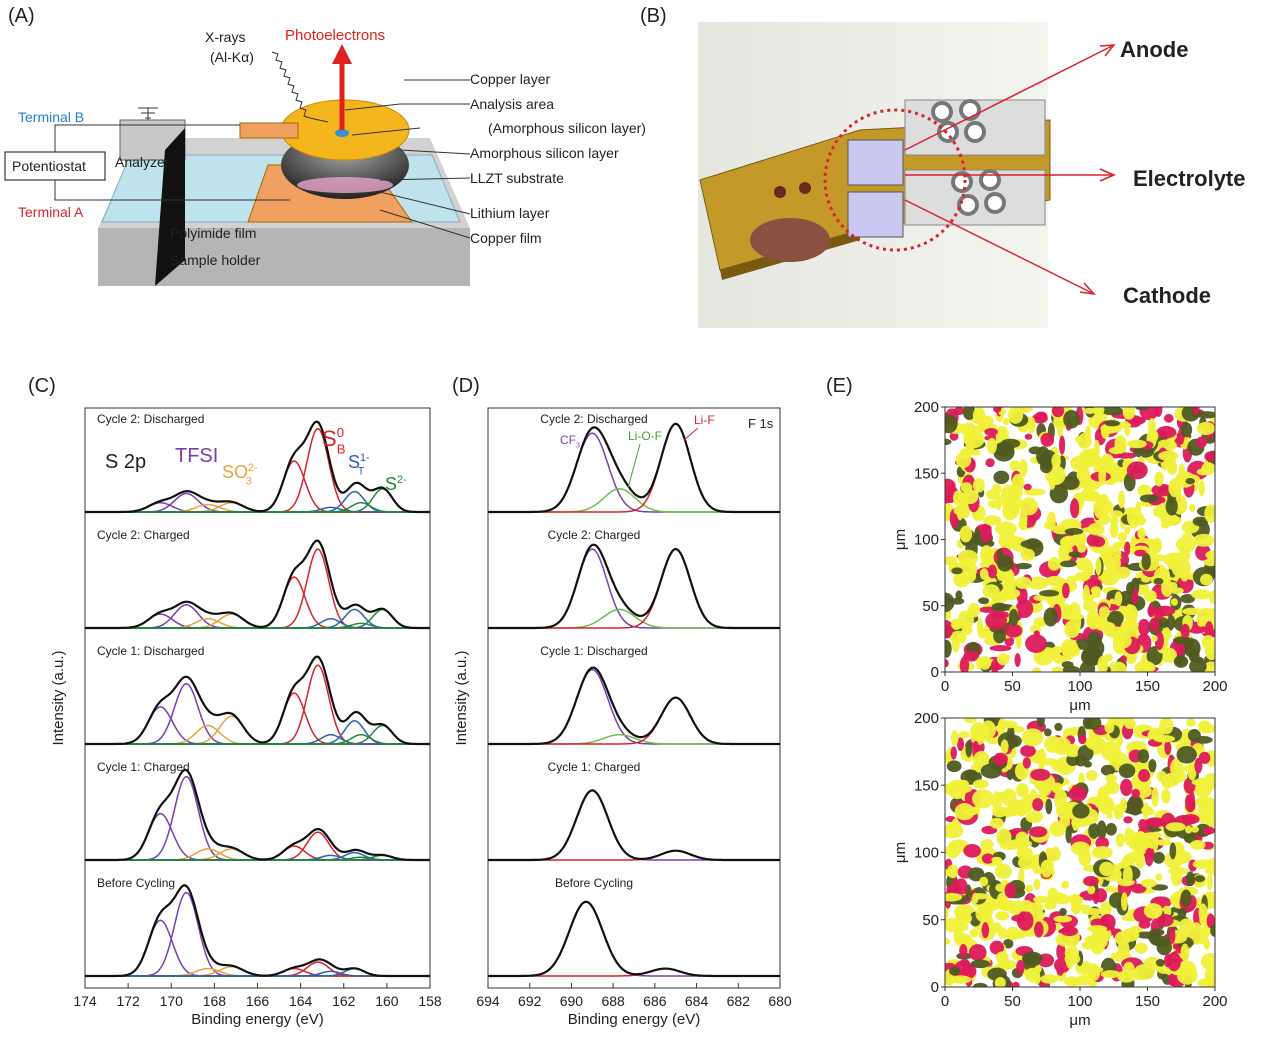 The height and width of the screenshot is (1040, 1280). Describe the element at coordinates (365, 458) in the screenshot. I see `annotation-sup: 1-` at that location.